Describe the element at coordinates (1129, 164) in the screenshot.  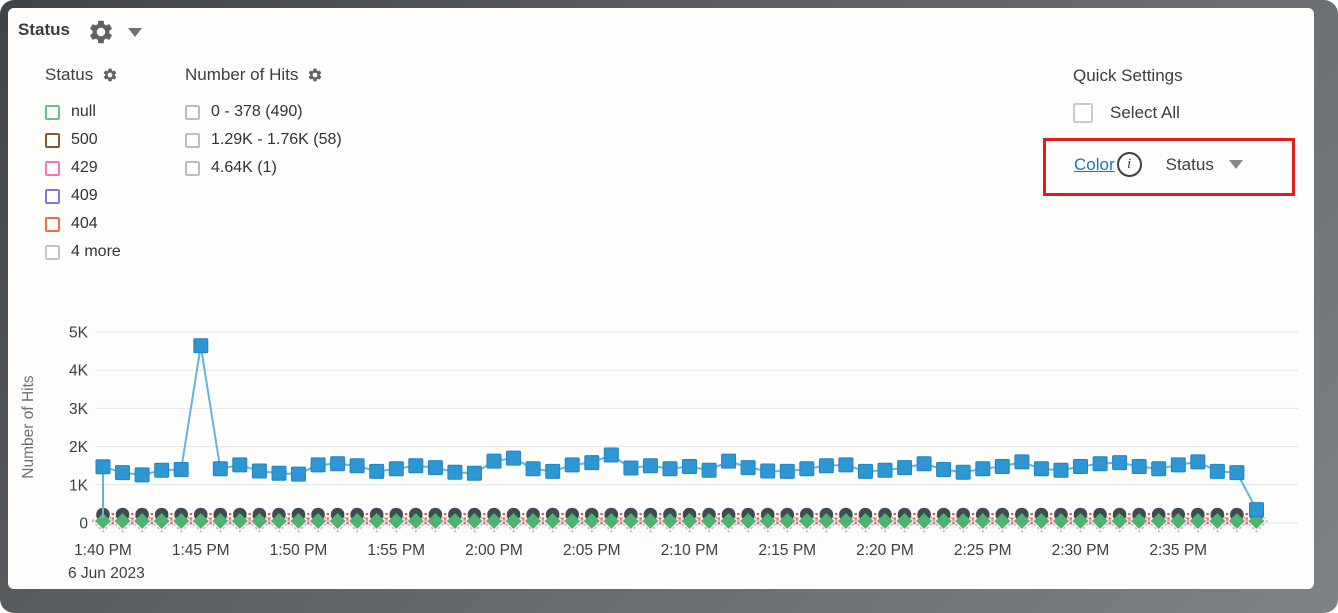
I see `info-icon: i` at that location.